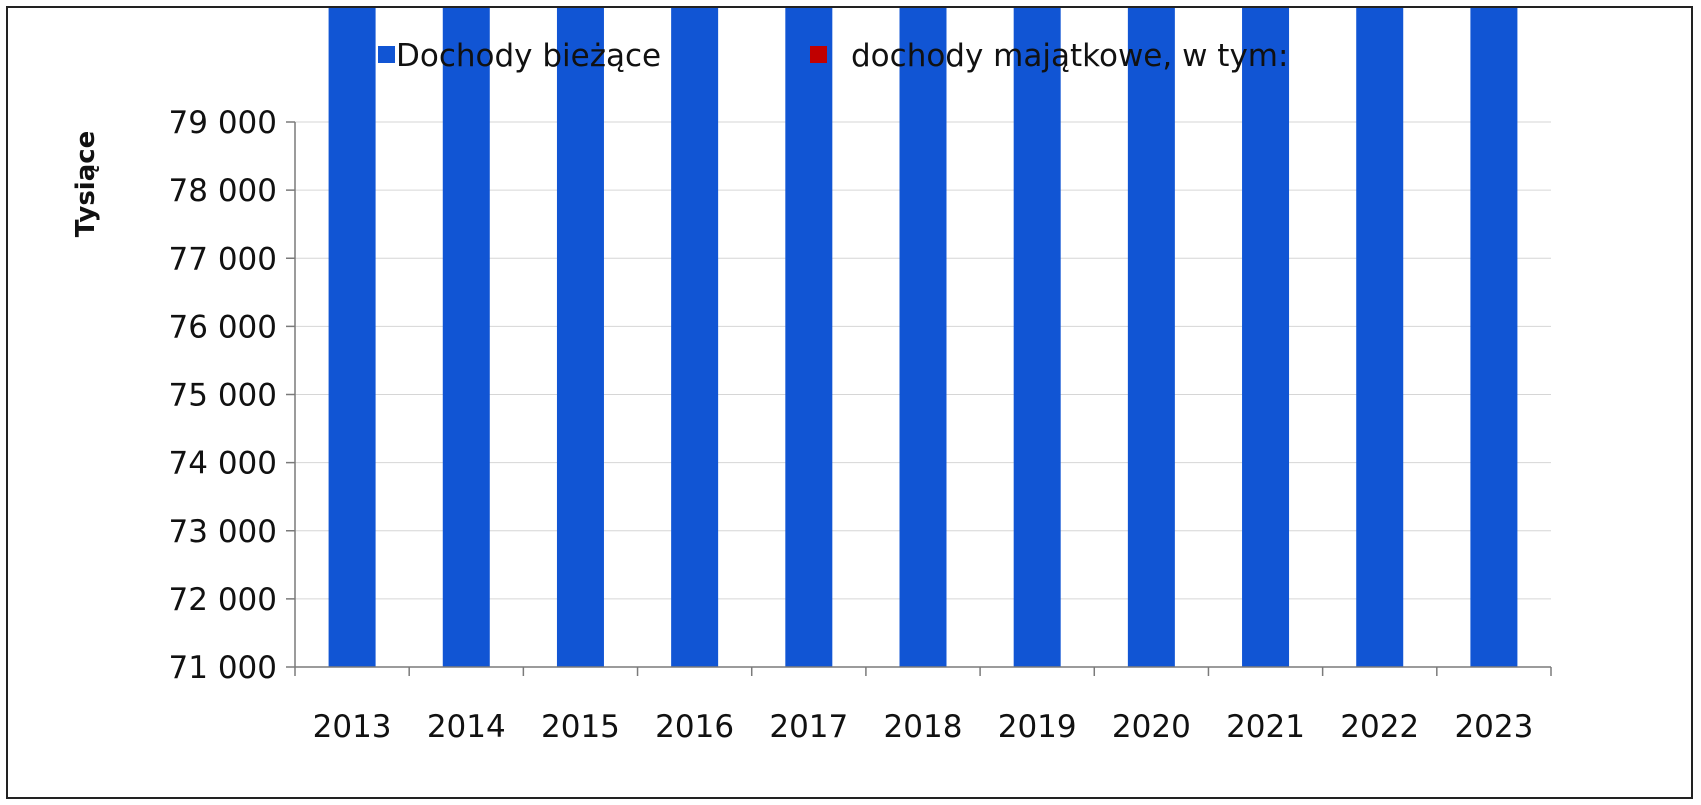  Describe the element at coordinates (580, 727) in the screenshot. I see `x-tick-label: 2015` at that location.